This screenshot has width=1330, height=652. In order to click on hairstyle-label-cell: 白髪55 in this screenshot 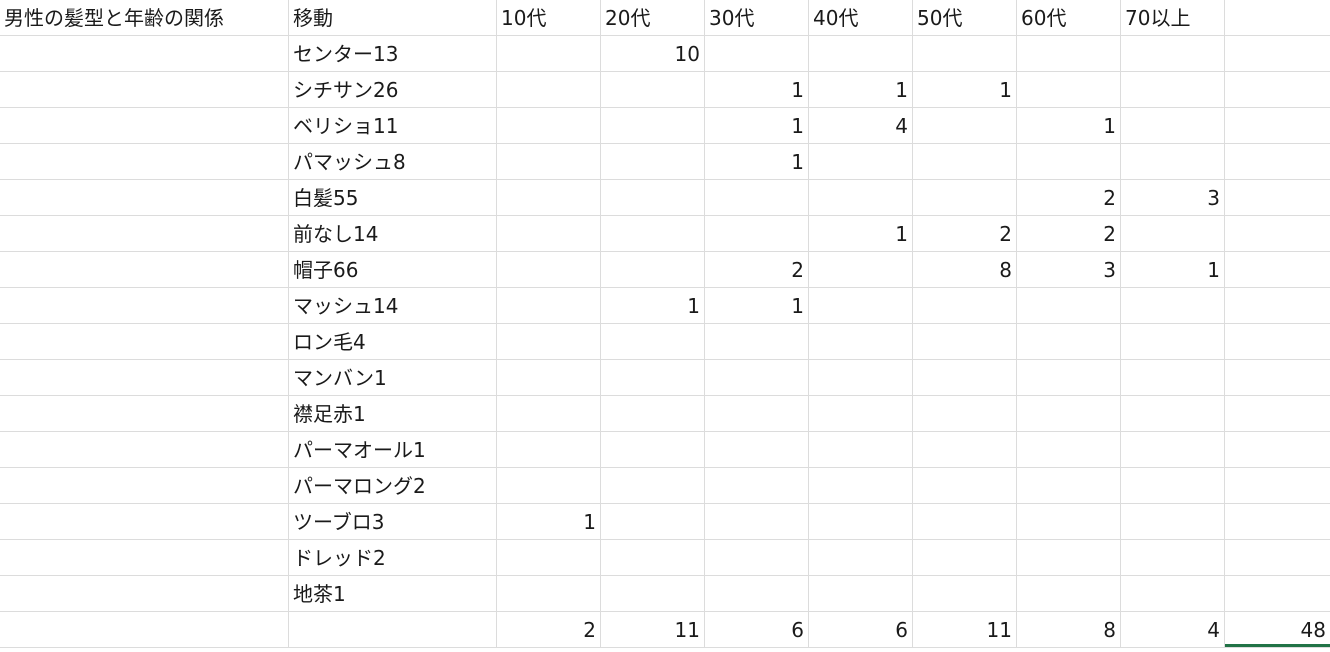, I will do `click(393, 198)`.